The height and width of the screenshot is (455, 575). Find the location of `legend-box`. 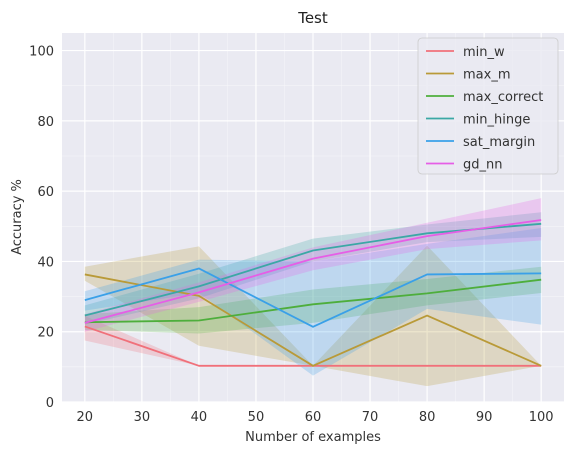

legend-box is located at coordinates (488, 106).